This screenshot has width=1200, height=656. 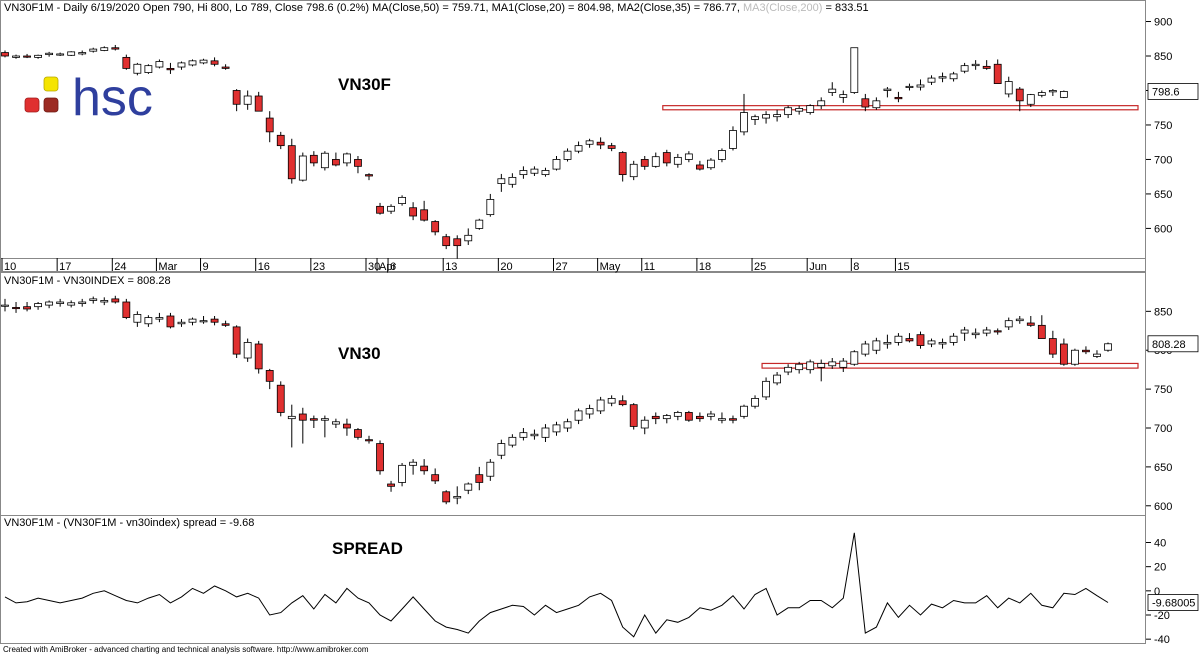 What do you see at coordinates (359, 353) in the screenshot?
I see `vn30-label: VN30` at bounding box center [359, 353].